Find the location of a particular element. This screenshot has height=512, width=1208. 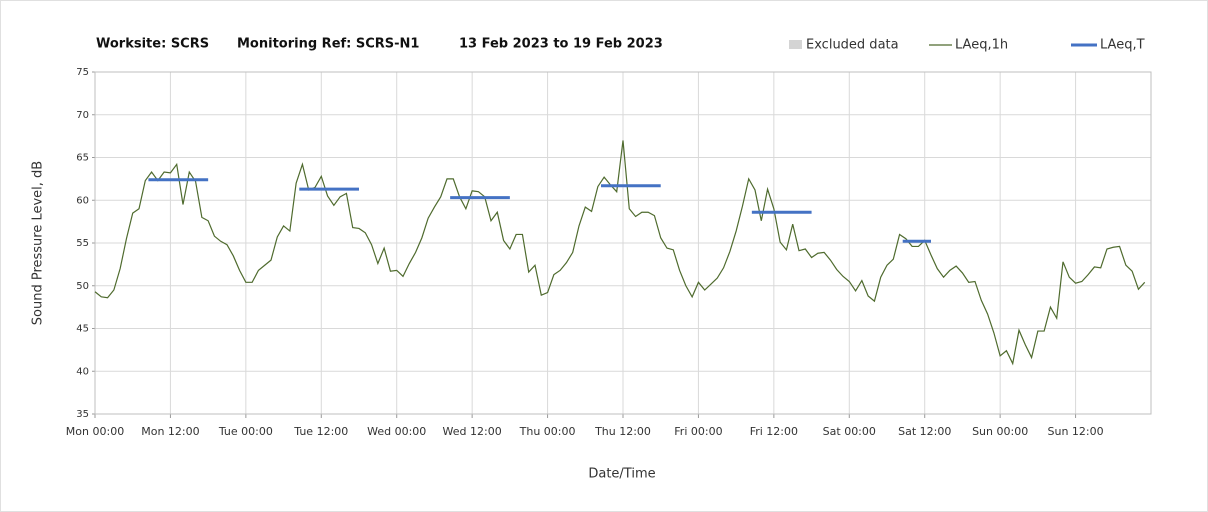

legend-label: LAeq,1h is located at coordinates (981, 45).